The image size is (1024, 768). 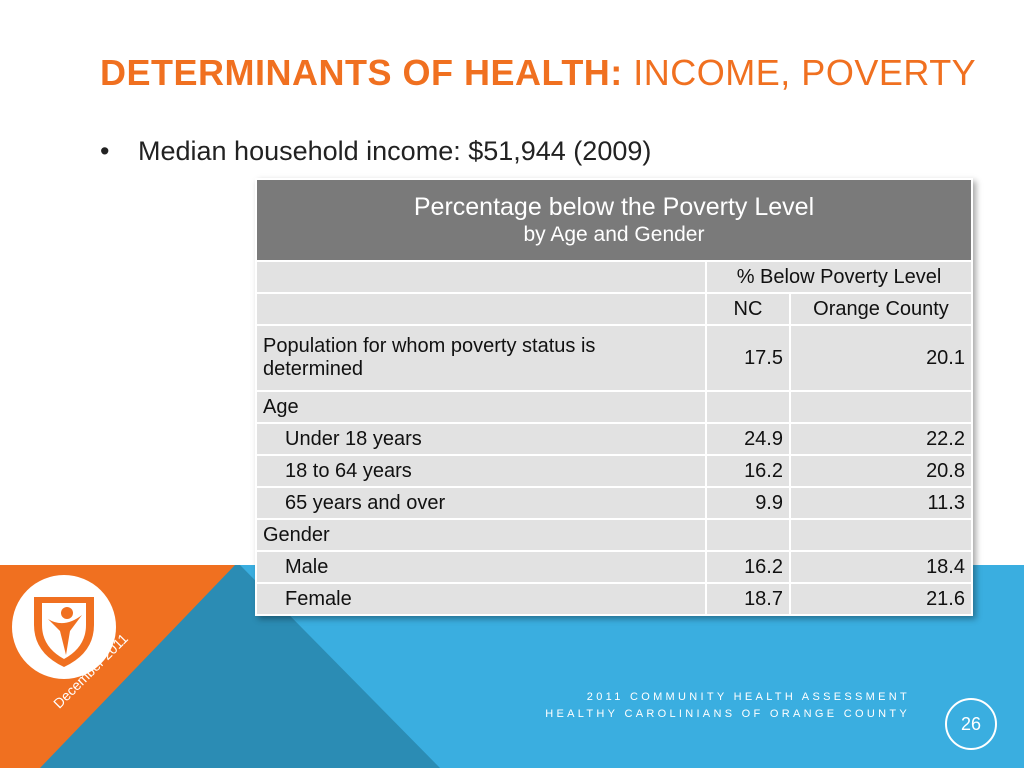 What do you see at coordinates (881, 599) in the screenshot?
I see `row-county-value: 21.6` at bounding box center [881, 599].